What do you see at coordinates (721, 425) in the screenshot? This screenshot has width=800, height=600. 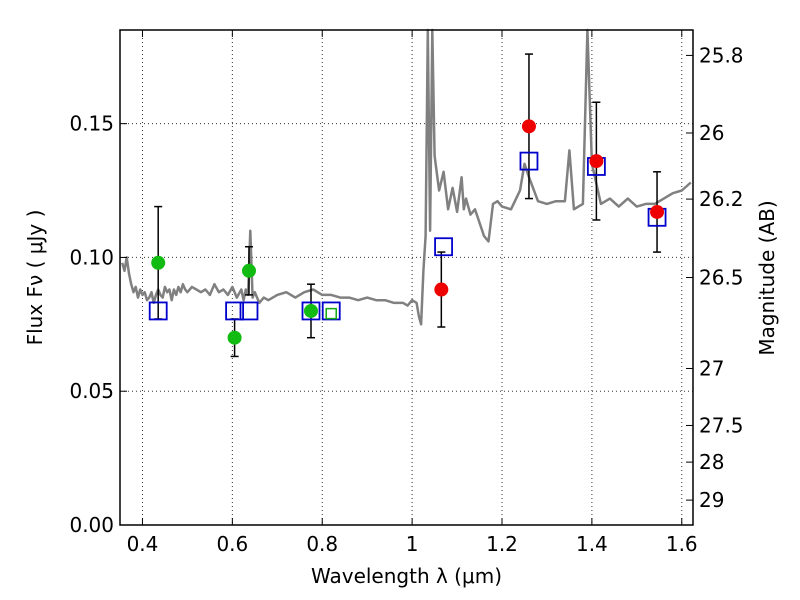 I see `y2-tick-label: 27.5` at bounding box center [721, 425].